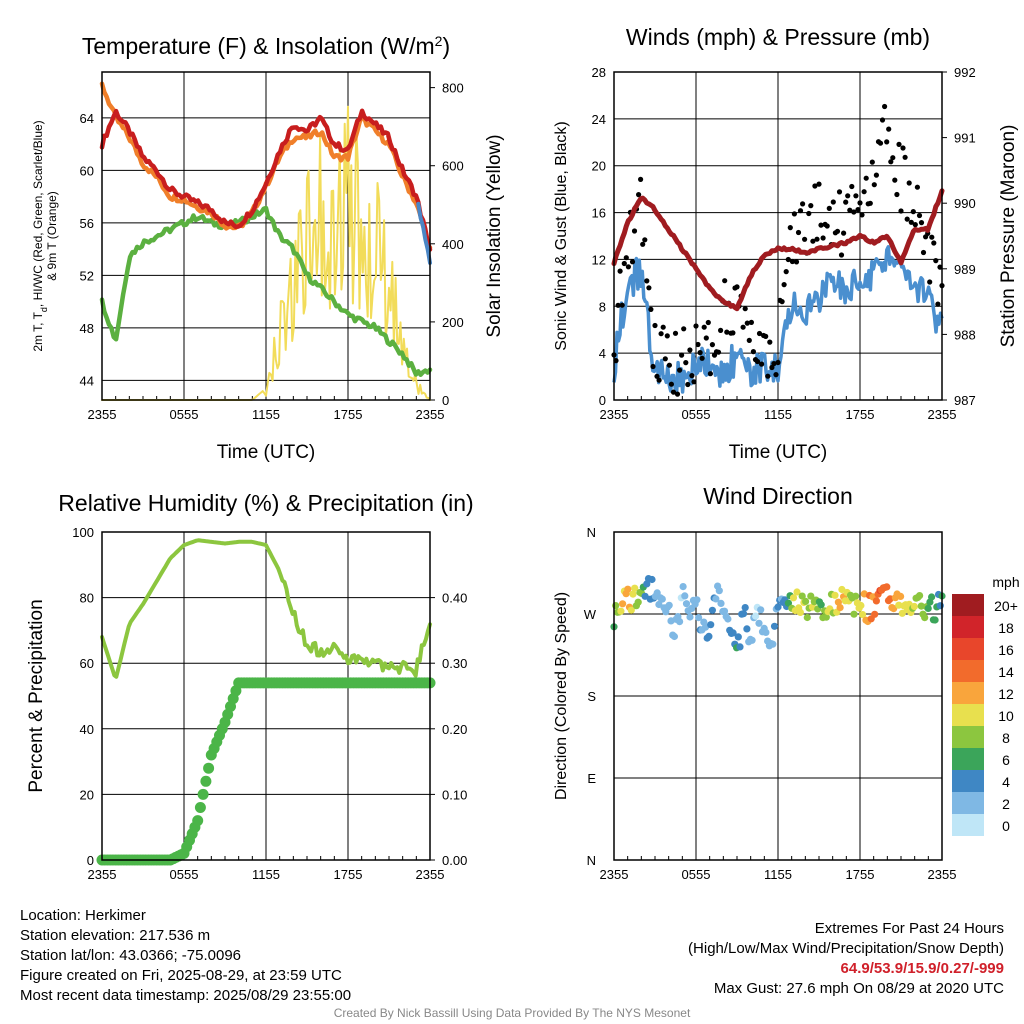 The width and height of the screenshot is (1024, 1024). What do you see at coordinates (1006, 694) in the screenshot?
I see `colorbar-label: 12` at bounding box center [1006, 694].